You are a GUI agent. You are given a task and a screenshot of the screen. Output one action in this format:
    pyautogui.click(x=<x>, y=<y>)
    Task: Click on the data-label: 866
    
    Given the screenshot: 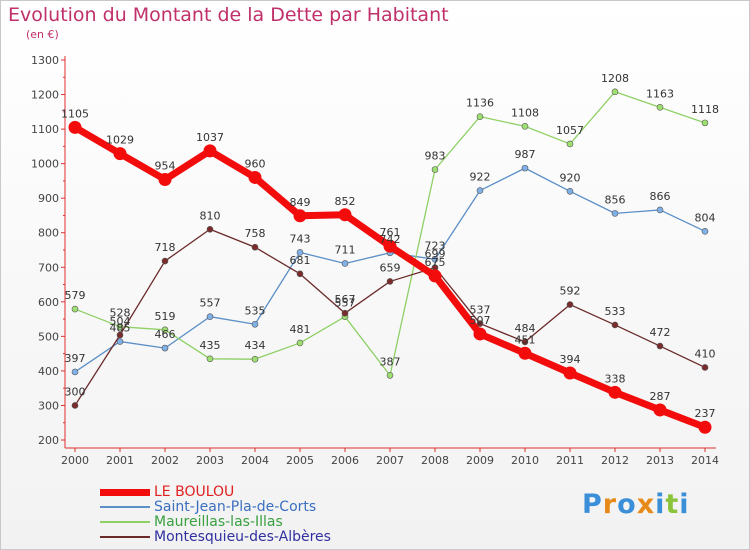 What is the action you would take?
    pyautogui.click(x=660, y=196)
    